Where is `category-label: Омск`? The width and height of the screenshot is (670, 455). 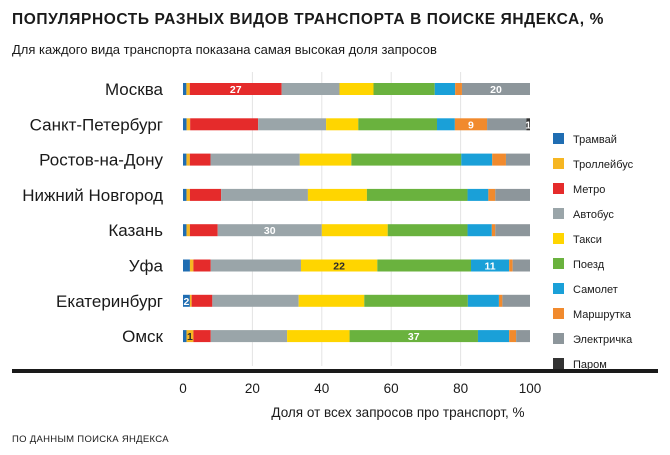
category-label: Омск is located at coordinates (142, 336).